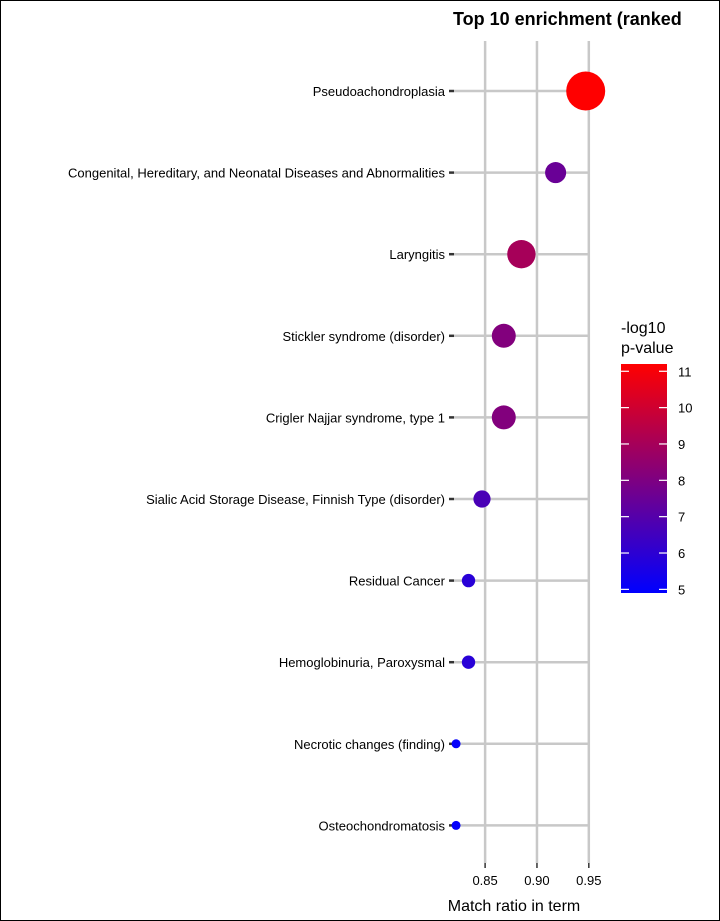  Describe the element at coordinates (417, 254) in the screenshot. I see `term-label: Laryngitis` at that location.